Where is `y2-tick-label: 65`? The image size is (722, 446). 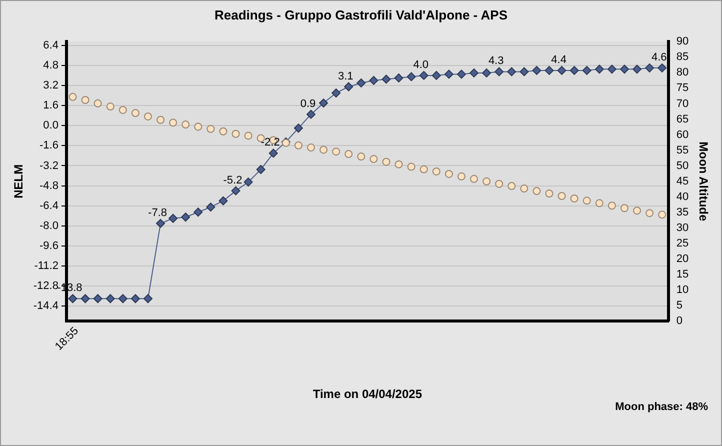 y2-tick-label: 65 is located at coordinates (682, 119).